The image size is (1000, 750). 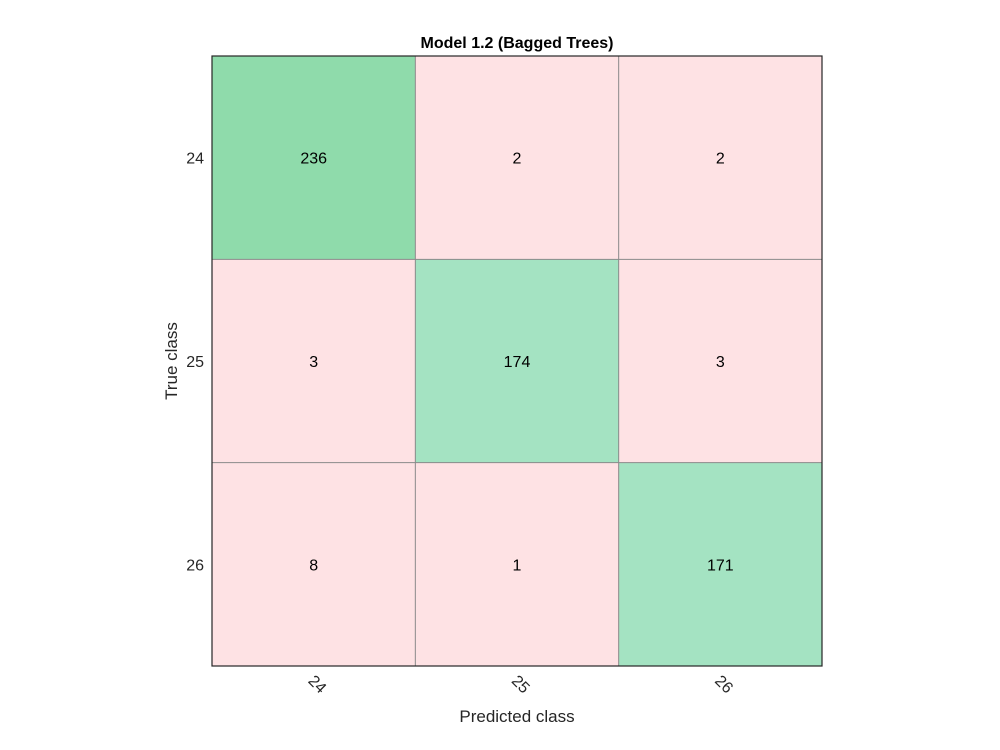 I want to click on matrix-cell-r25-c26, so click(x=720, y=361).